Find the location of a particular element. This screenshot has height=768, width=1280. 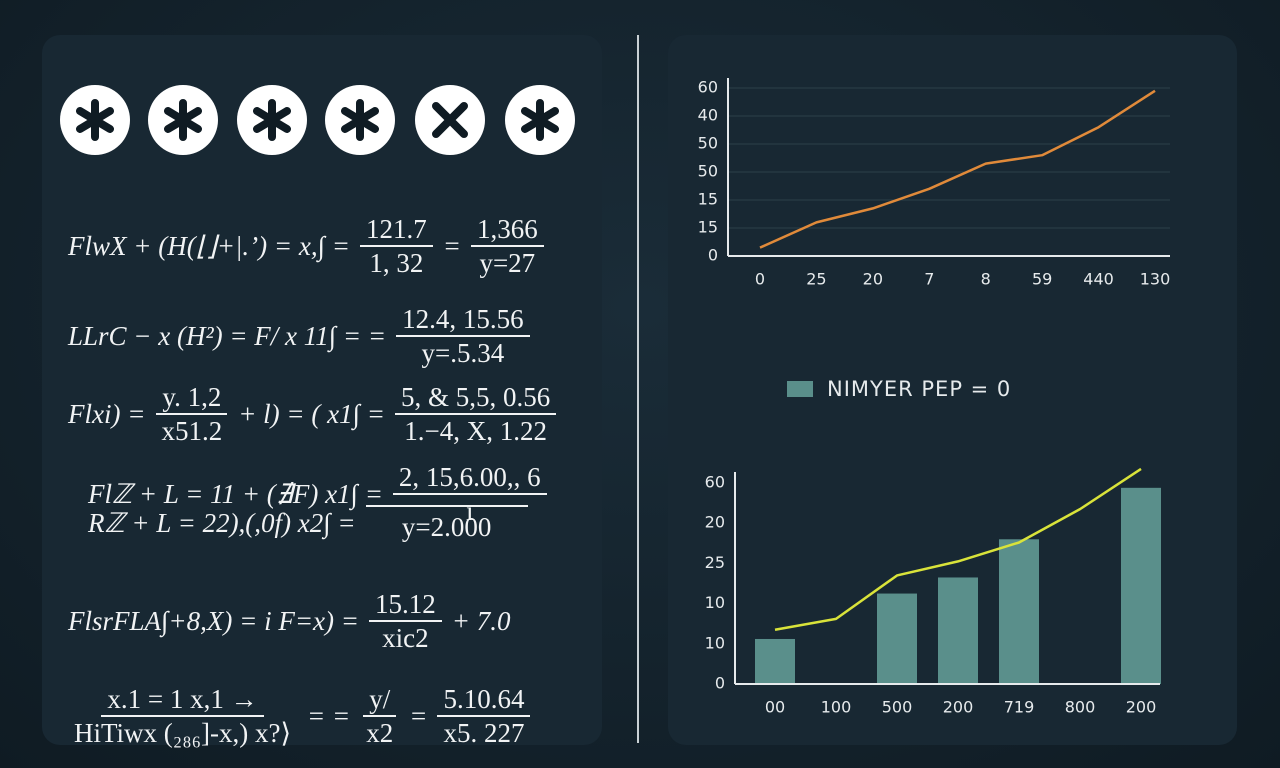

fraction: x.1 = 1 x,1 → HiTiwx (₂₈₆]-x,) x?⟩ is located at coordinates (182, 716).